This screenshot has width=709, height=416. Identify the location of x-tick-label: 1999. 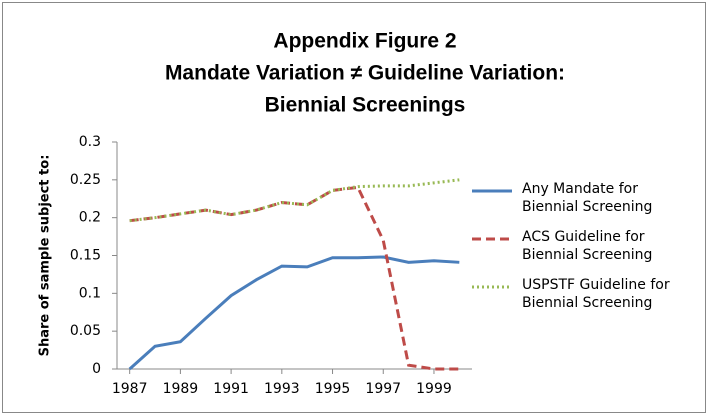
(434, 389).